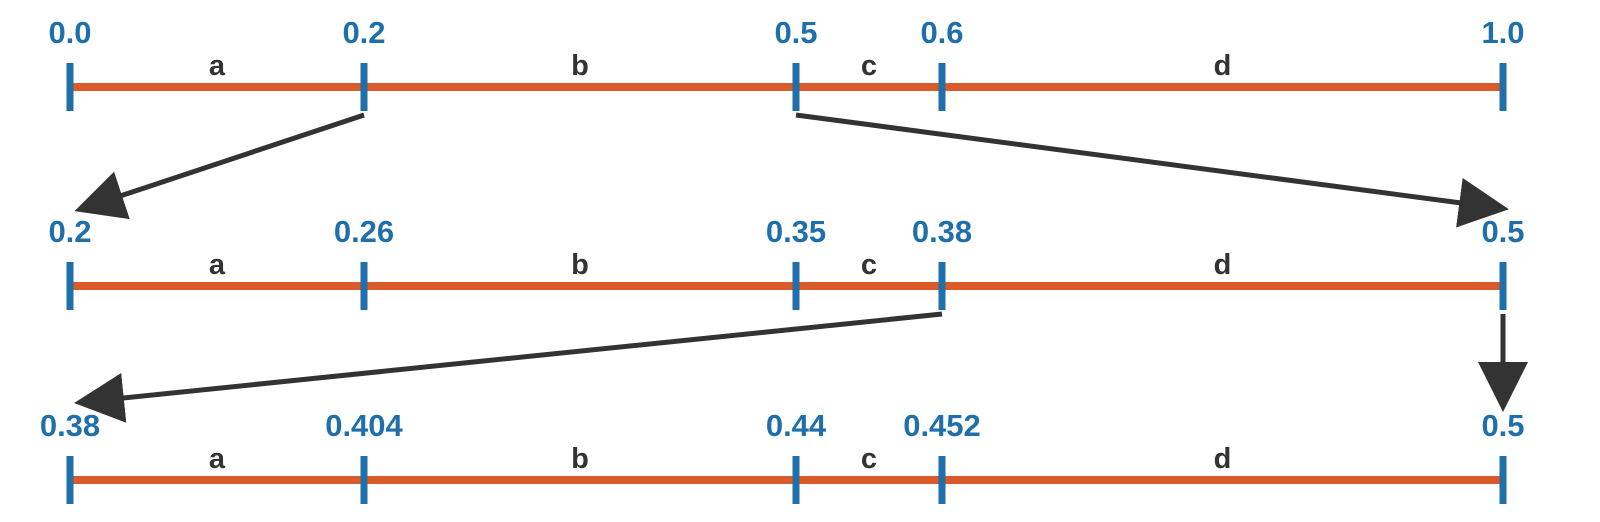  I want to click on tick-label: 0.452, so click(942, 425).